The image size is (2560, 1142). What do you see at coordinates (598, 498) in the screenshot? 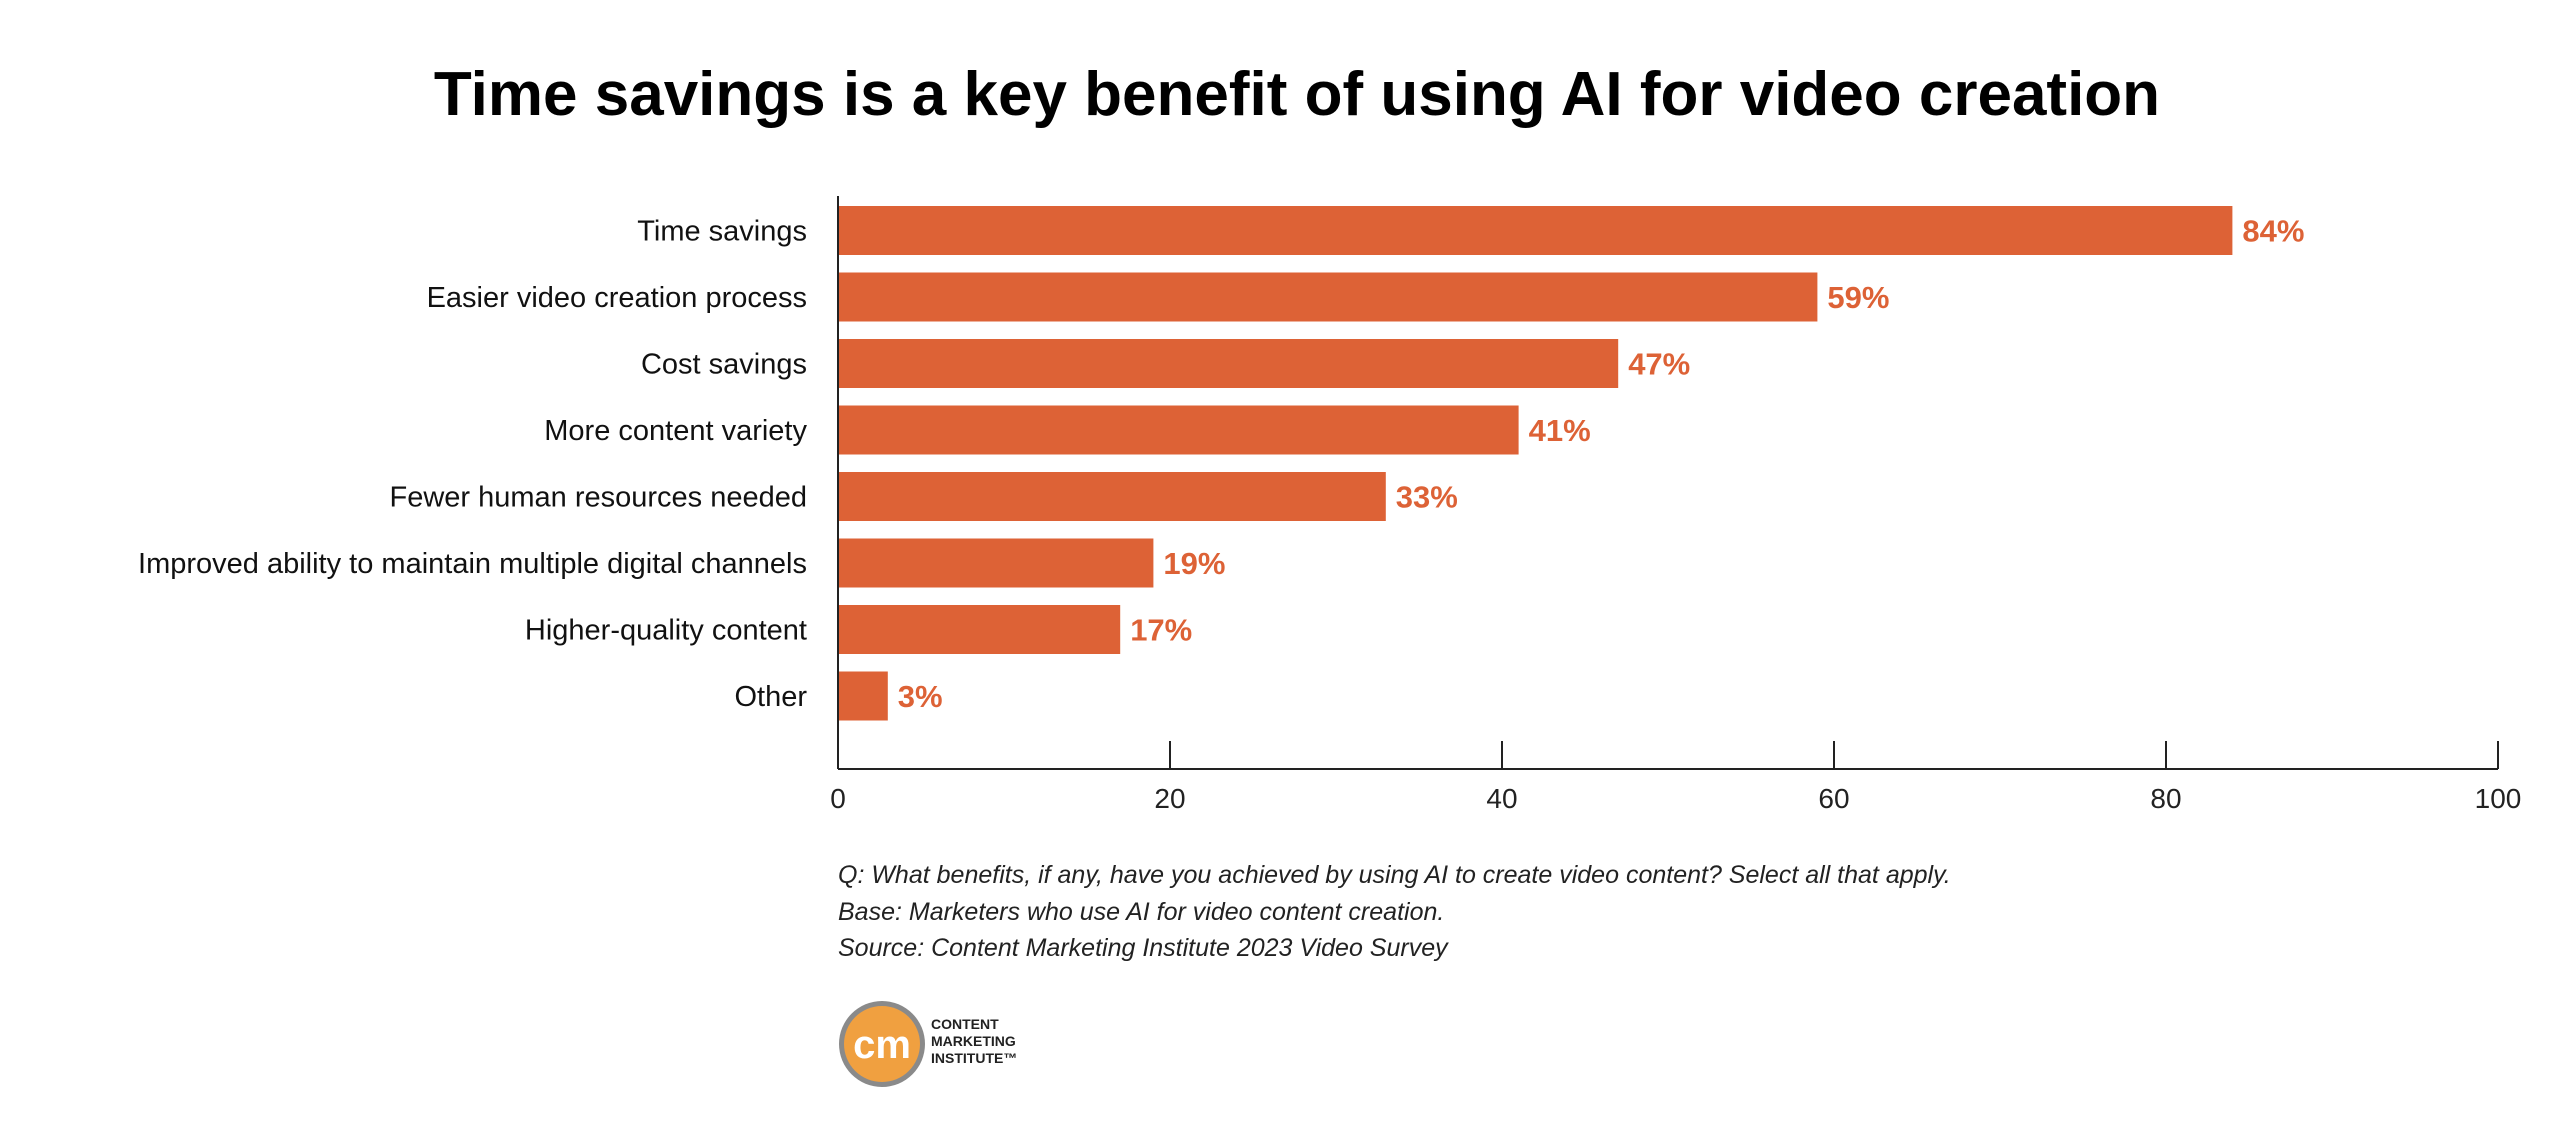
I see `category-label: Fewer human resources needed` at bounding box center [598, 498].